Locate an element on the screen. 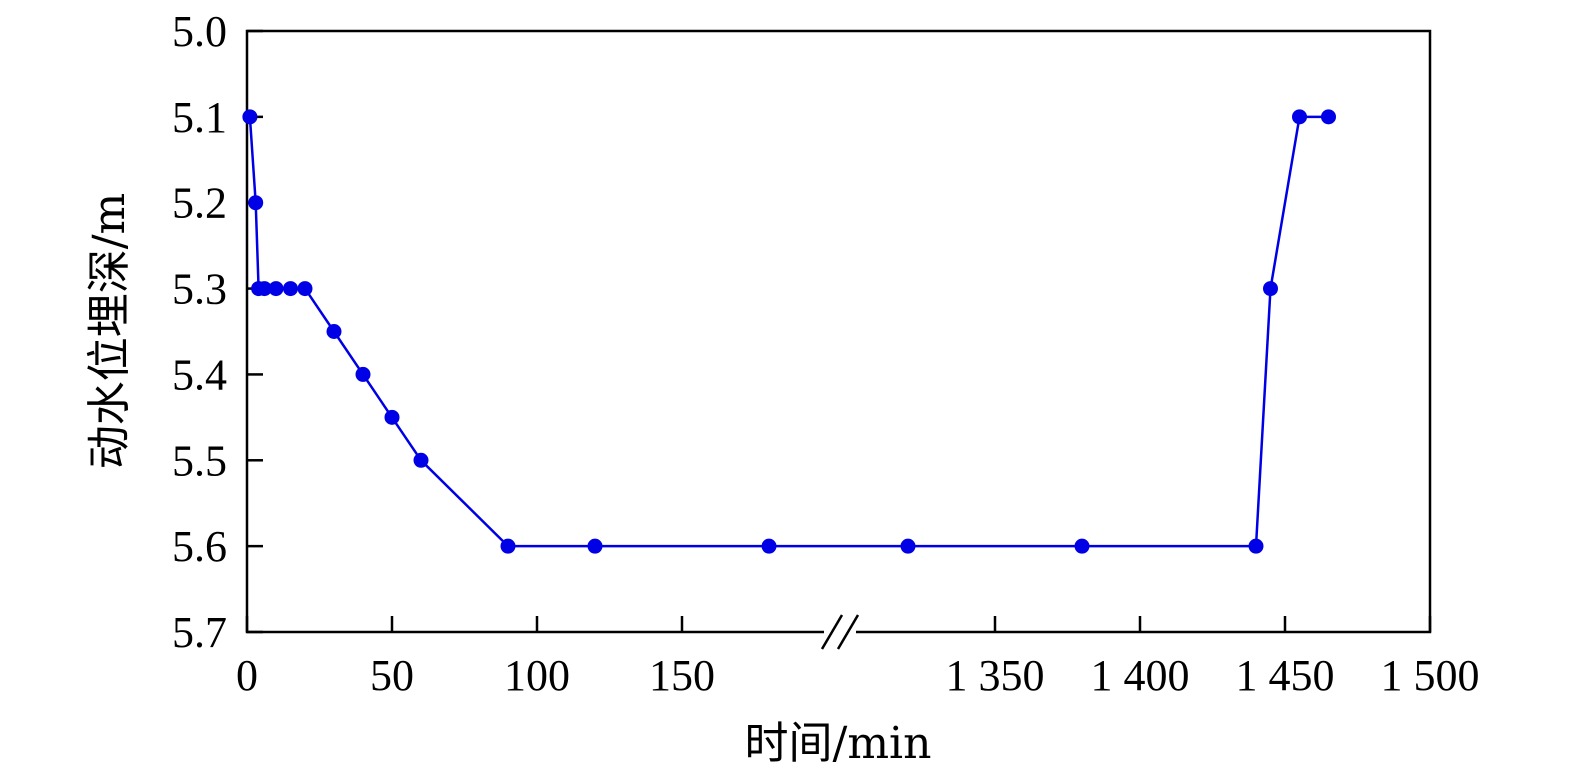 The width and height of the screenshot is (1575, 778). y-tick-label: 5.2 is located at coordinates (199, 203).